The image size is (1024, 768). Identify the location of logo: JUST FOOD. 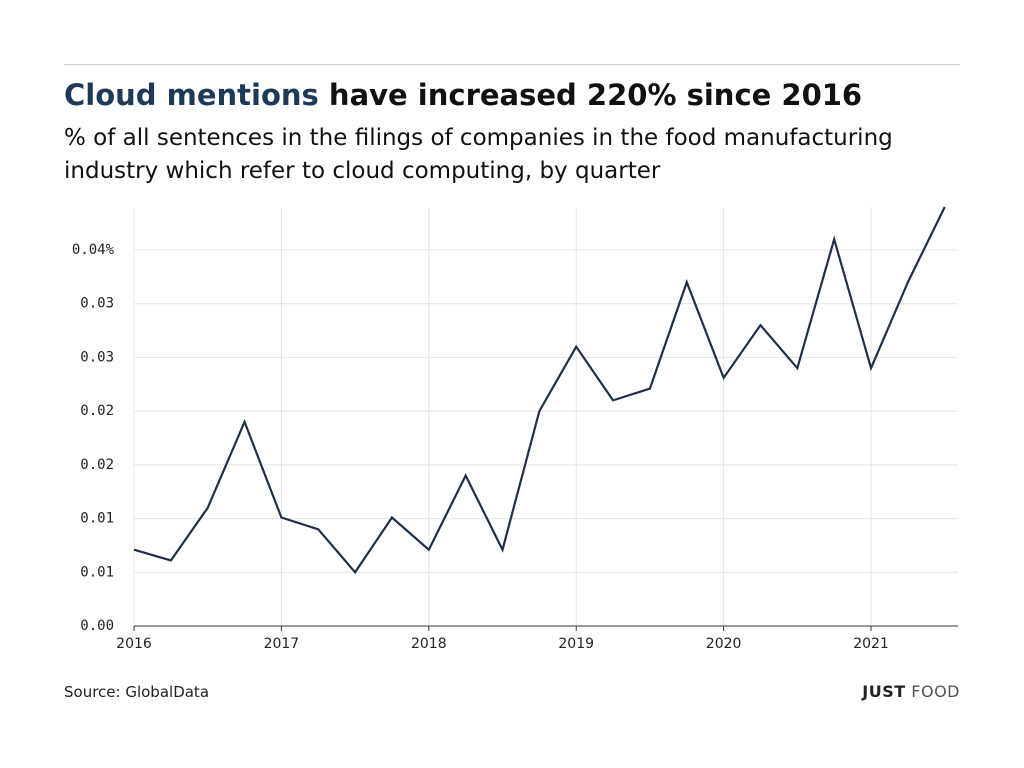
(911, 691).